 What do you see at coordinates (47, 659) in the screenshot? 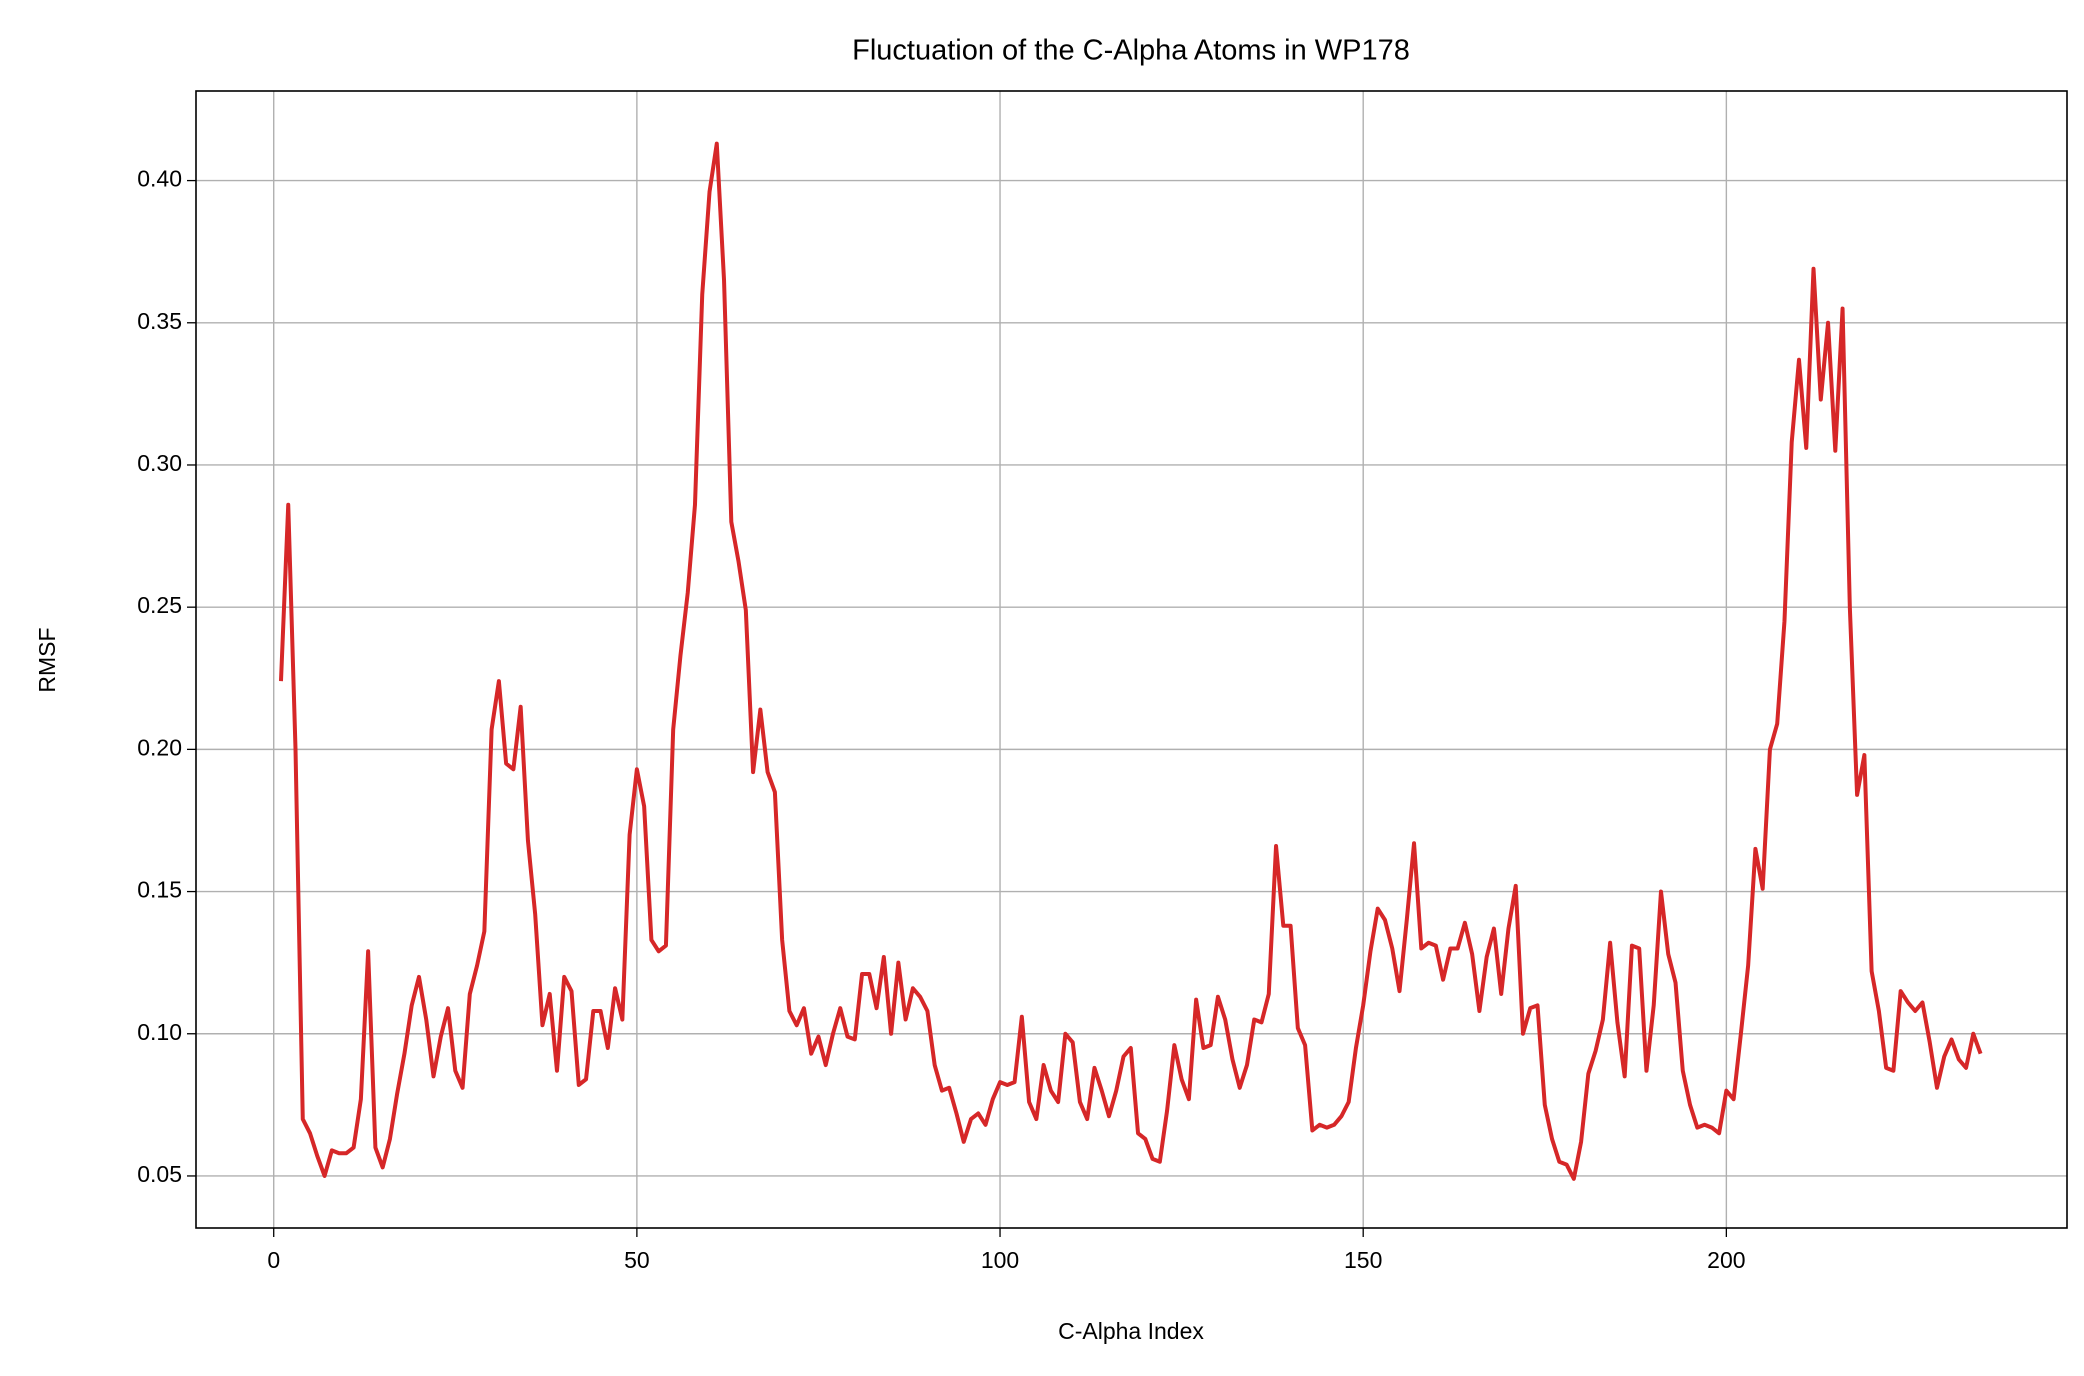
I see `y-axis-label: RMSF` at bounding box center [47, 659].